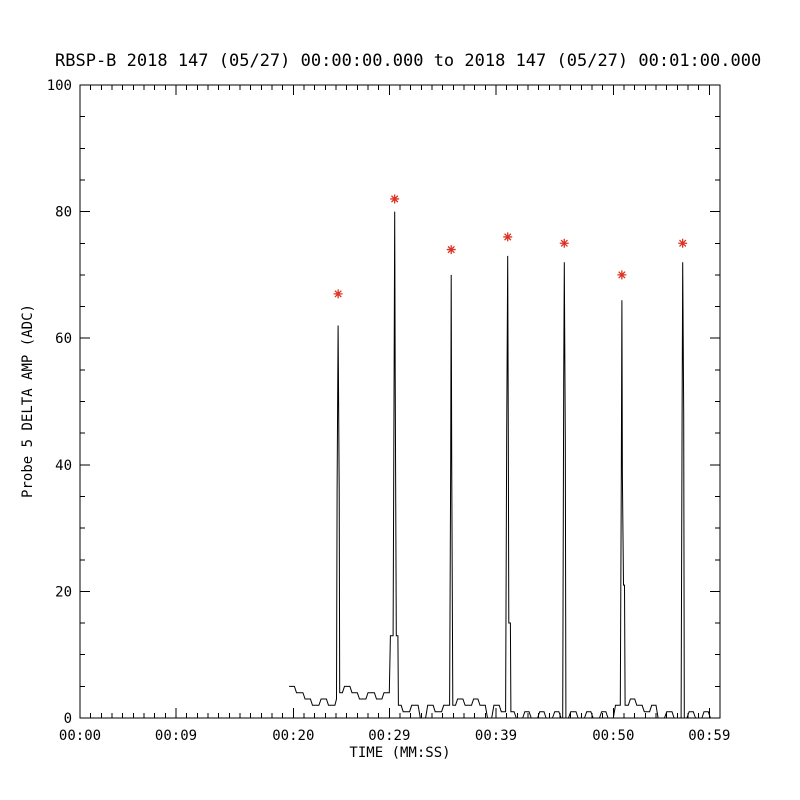 The height and width of the screenshot is (800, 800). What do you see at coordinates (399, 753) in the screenshot?
I see `x-axis-title: TIME (MM:SS)` at bounding box center [399, 753].